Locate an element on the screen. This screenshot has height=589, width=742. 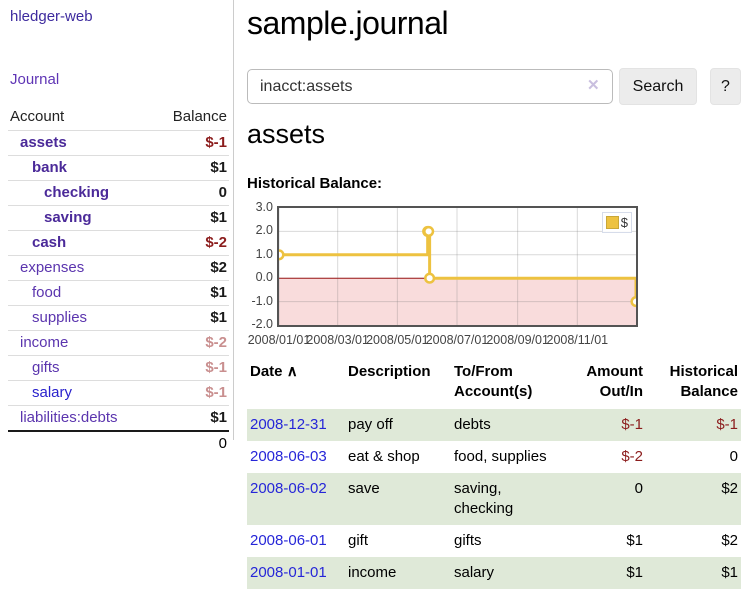
transaction-date-link: 2008-06-02 is located at coordinates (288, 488).